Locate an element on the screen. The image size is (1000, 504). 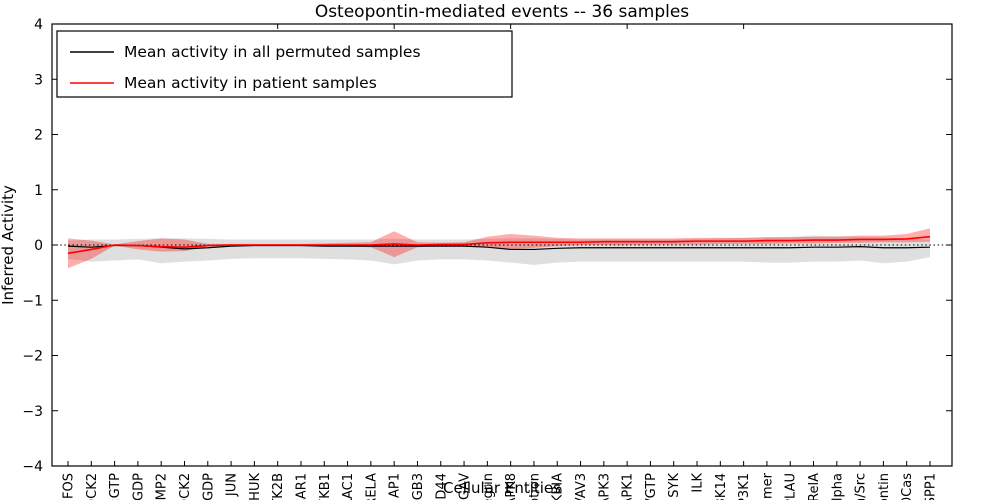
x-tick-label: MMP2 is located at coordinates (162, 486).